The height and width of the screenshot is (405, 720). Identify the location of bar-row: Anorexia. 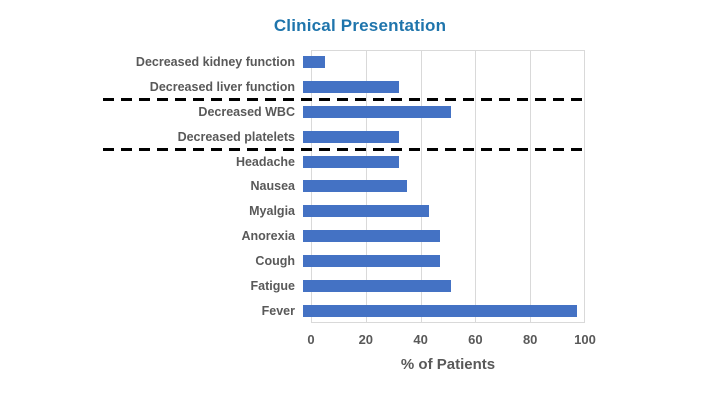
(294, 236).